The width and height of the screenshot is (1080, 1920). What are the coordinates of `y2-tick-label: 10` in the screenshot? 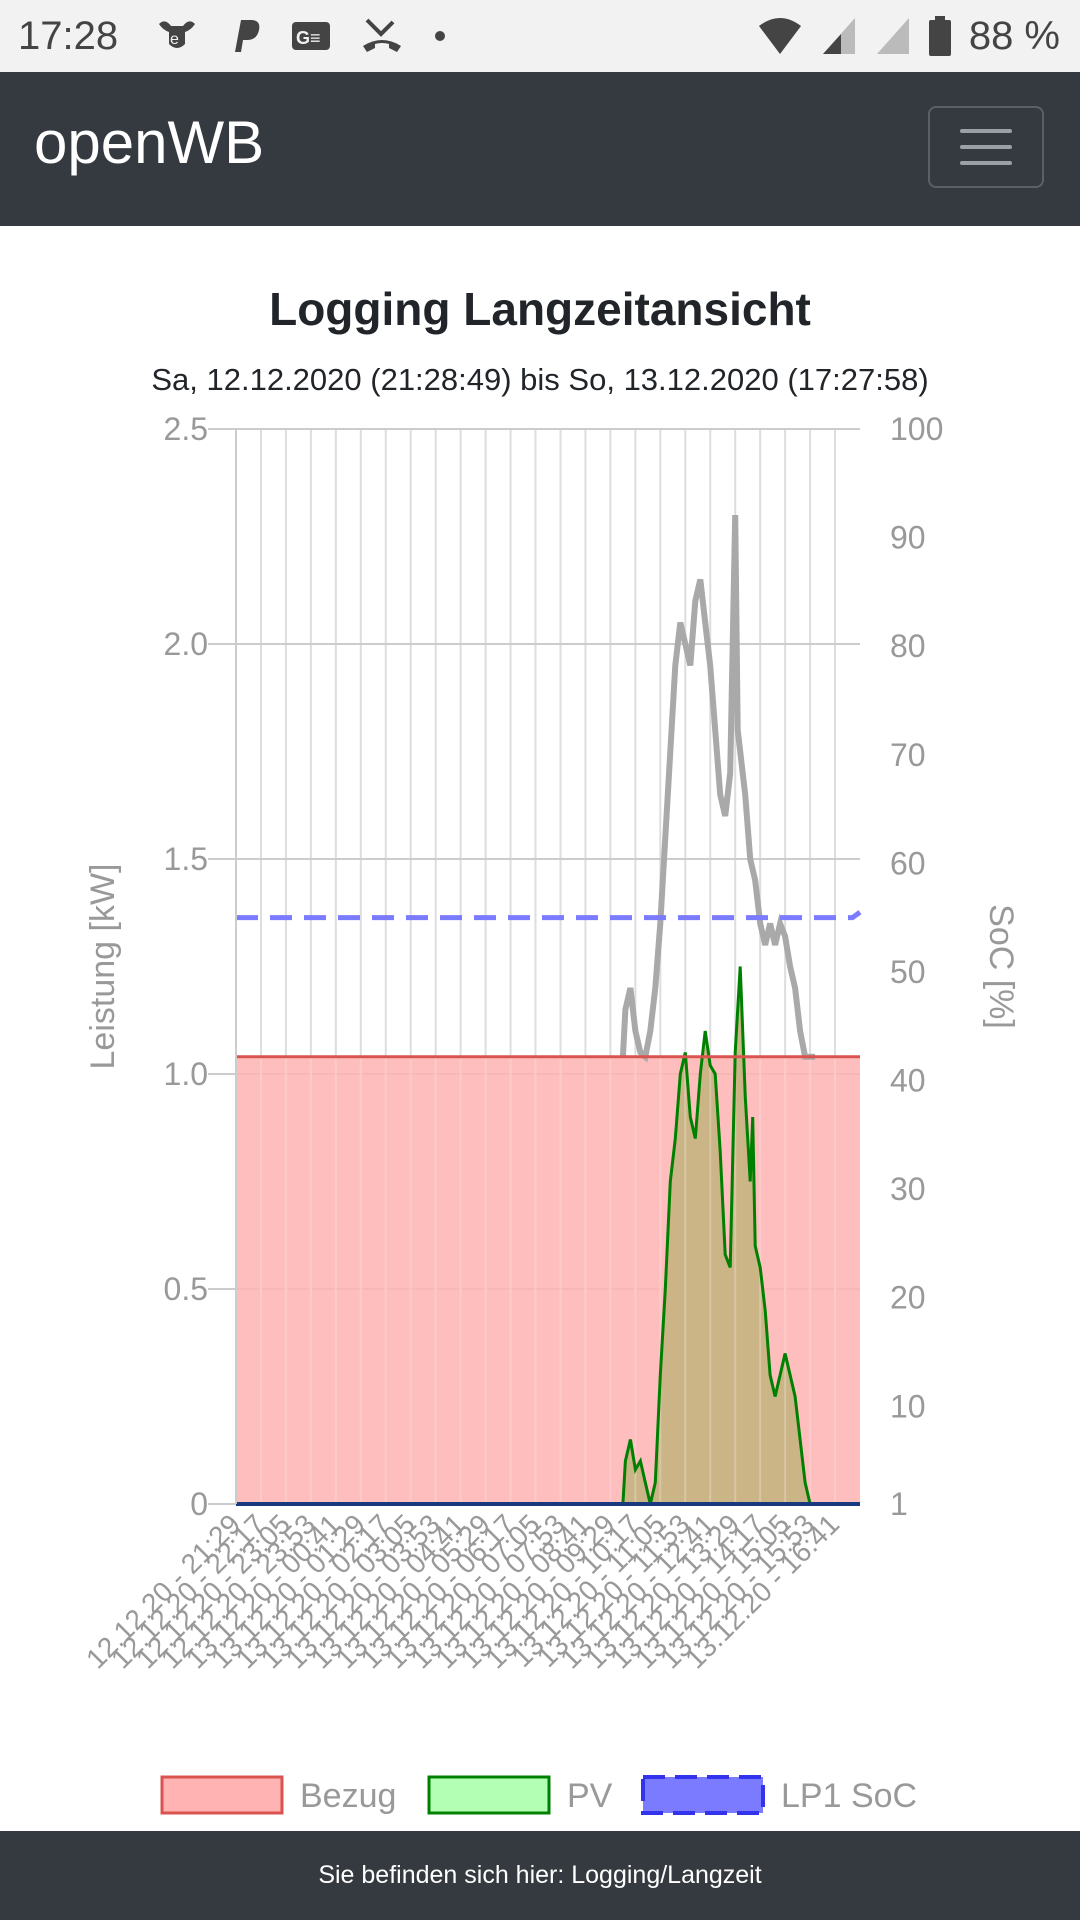 It's located at (908, 1406).